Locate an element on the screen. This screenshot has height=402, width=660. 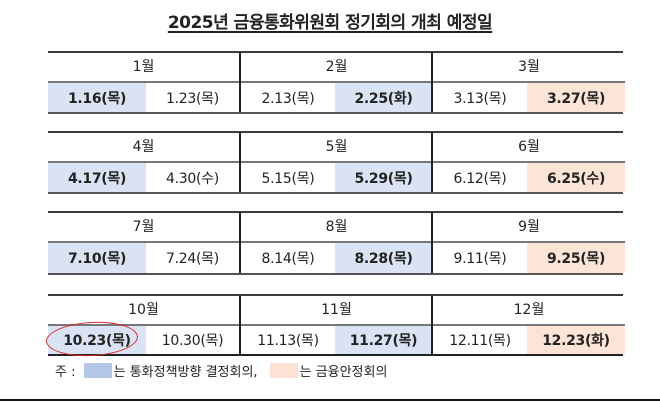
legend-blue-label: 는 통화정책방향 결정회의, is located at coordinates (185, 372).